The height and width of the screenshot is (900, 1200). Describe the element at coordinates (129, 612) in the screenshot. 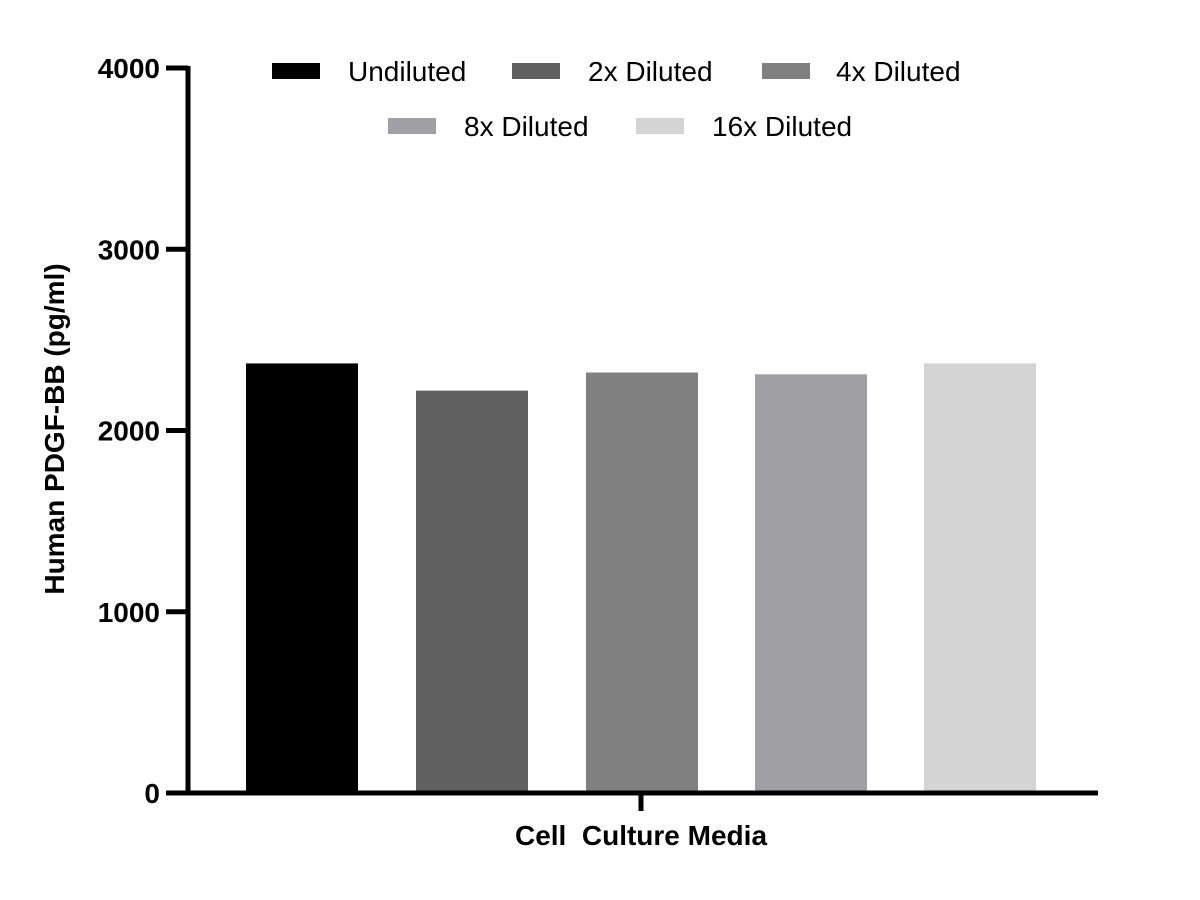

I see `y-tick-label: 1000` at that location.